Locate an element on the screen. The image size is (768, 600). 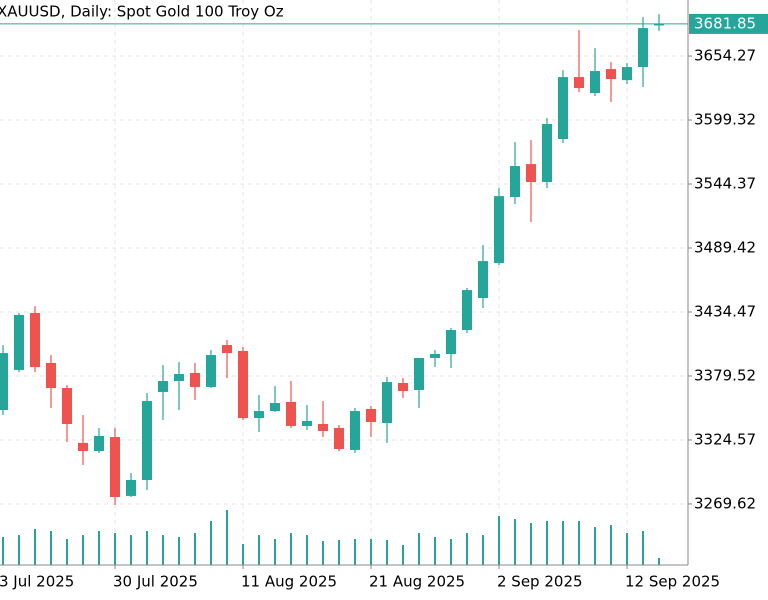
chart-title: XAUUSD, Daily: Spot Gold 100 Troy Oz is located at coordinates (142, 12).